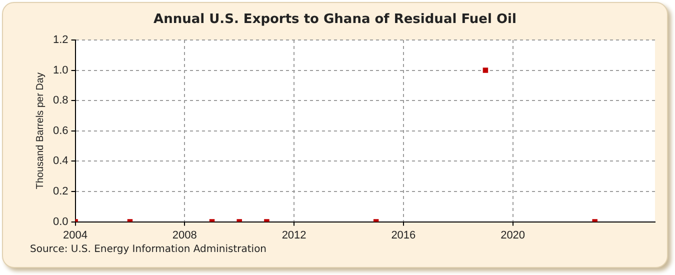 The image size is (675, 275). I want to click on y-tick-label: 0.4, so click(60, 161).